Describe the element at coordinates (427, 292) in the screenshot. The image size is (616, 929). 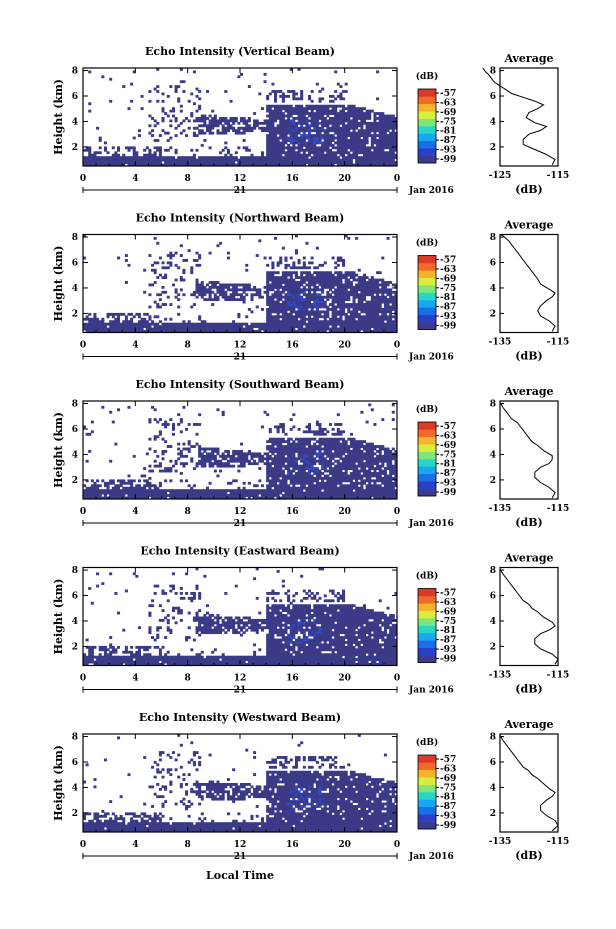
I see `colorbar-frame` at that location.